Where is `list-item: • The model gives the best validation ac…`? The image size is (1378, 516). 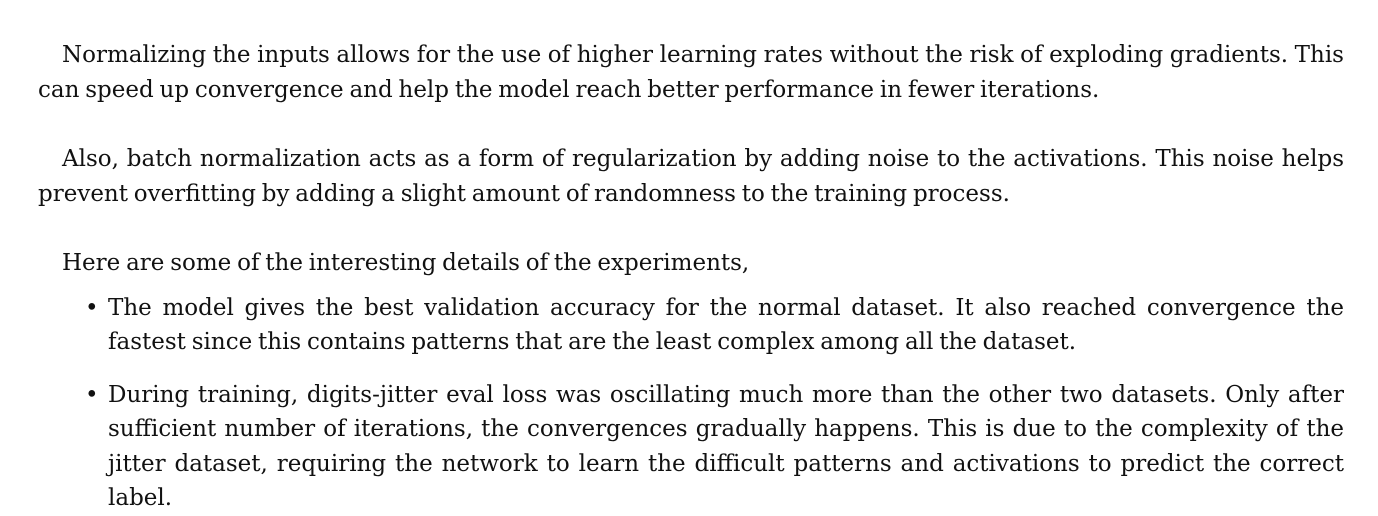 list-item: • The model gives the best validation ac… is located at coordinates (691, 325).